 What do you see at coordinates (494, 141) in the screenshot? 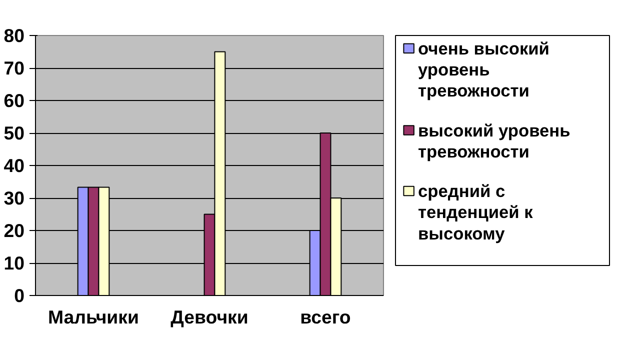
I see `legend-label: высокий уровень тревожности` at bounding box center [494, 141].